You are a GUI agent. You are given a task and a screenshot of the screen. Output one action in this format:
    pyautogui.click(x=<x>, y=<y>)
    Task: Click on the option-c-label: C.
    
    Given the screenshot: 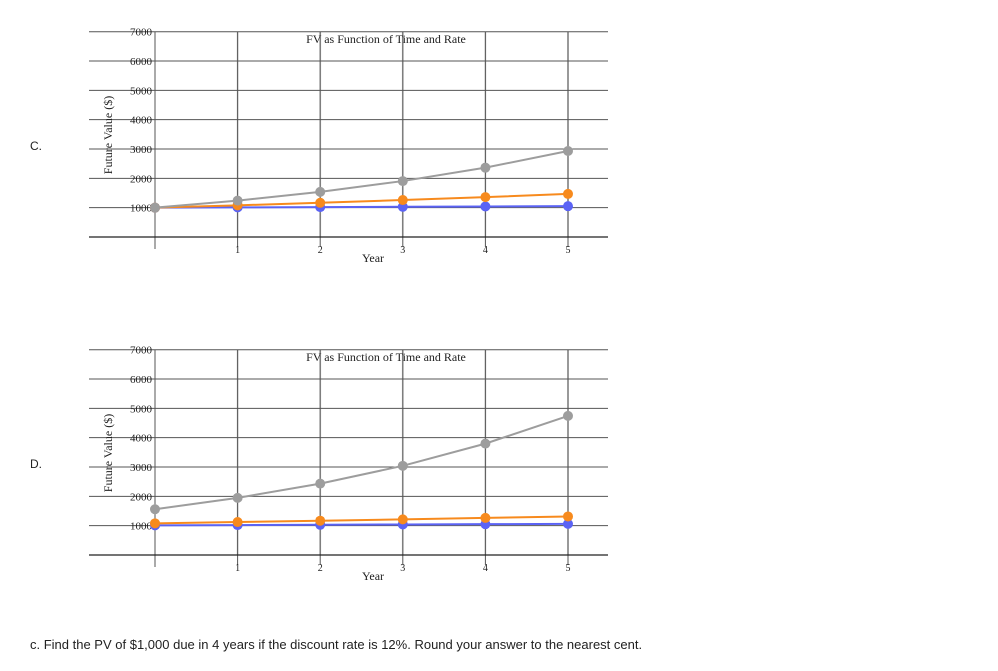 What is the action you would take?
    pyautogui.click(x=36, y=146)
    